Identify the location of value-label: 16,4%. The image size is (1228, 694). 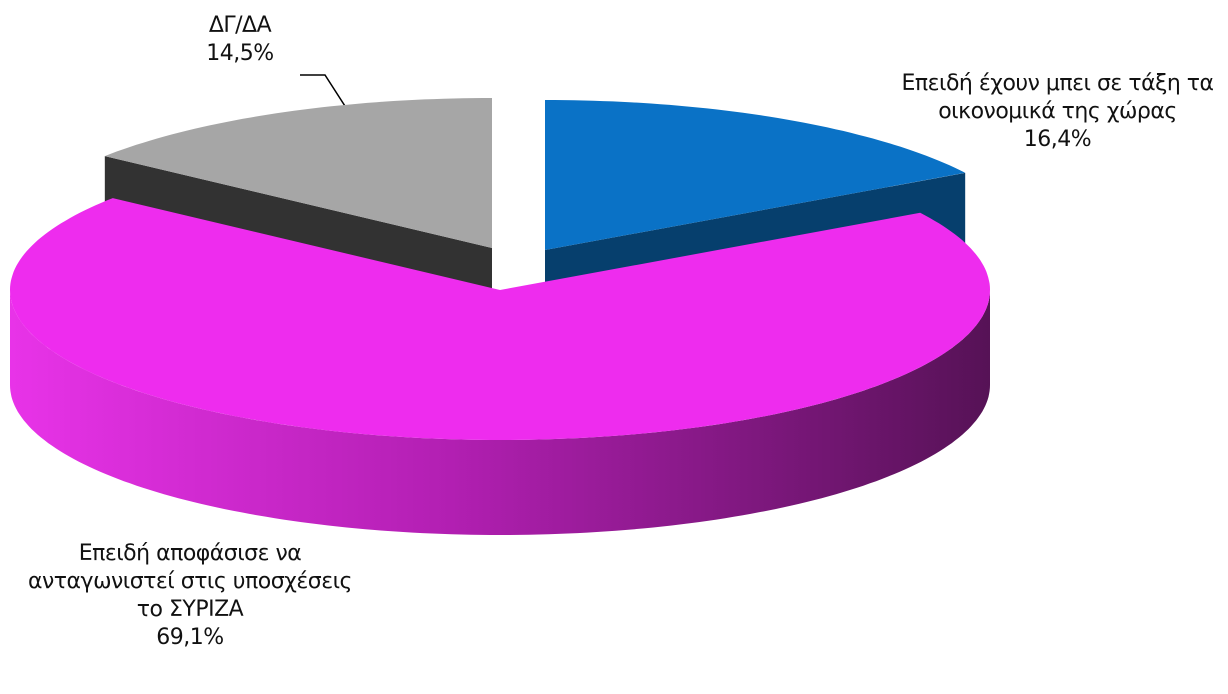
(1057, 139).